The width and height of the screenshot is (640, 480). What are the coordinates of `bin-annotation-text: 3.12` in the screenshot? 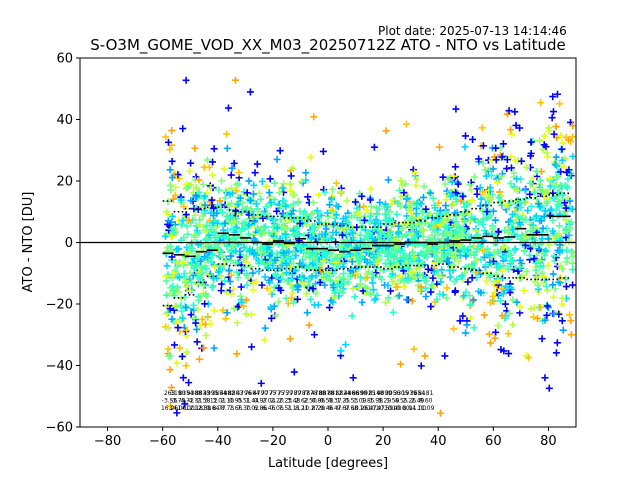 It's located at (211, 401).